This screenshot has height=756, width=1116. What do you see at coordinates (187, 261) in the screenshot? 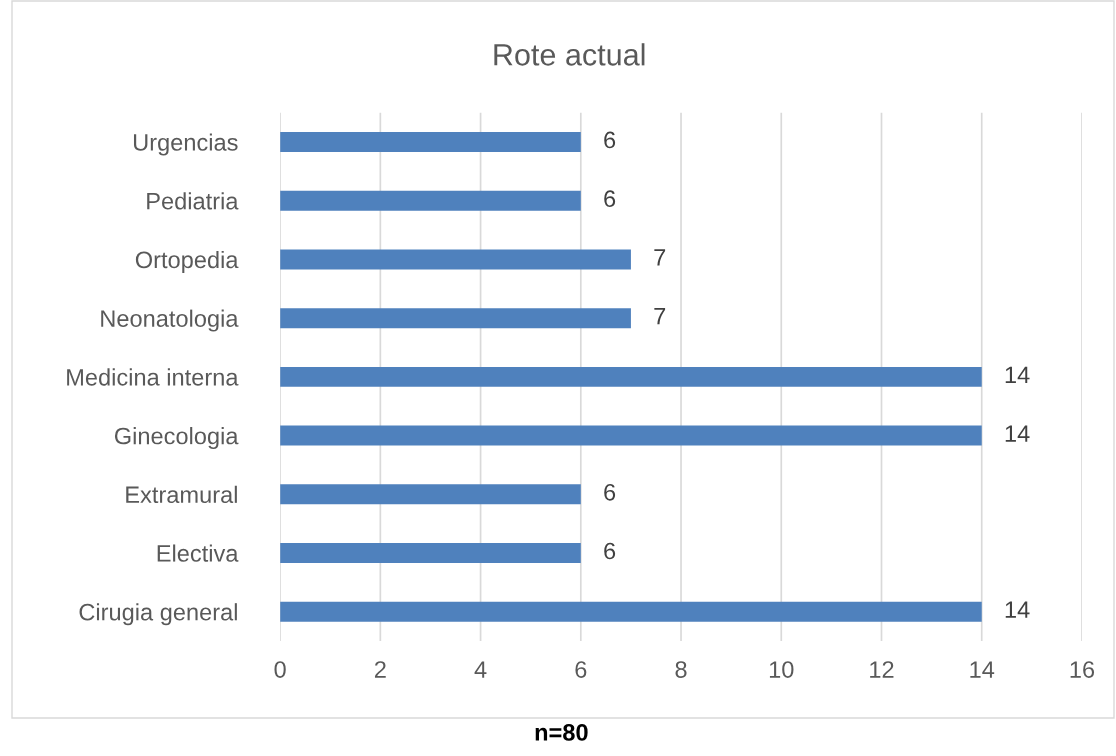
I see `y-tick-label: Ortopedia` at bounding box center [187, 261].